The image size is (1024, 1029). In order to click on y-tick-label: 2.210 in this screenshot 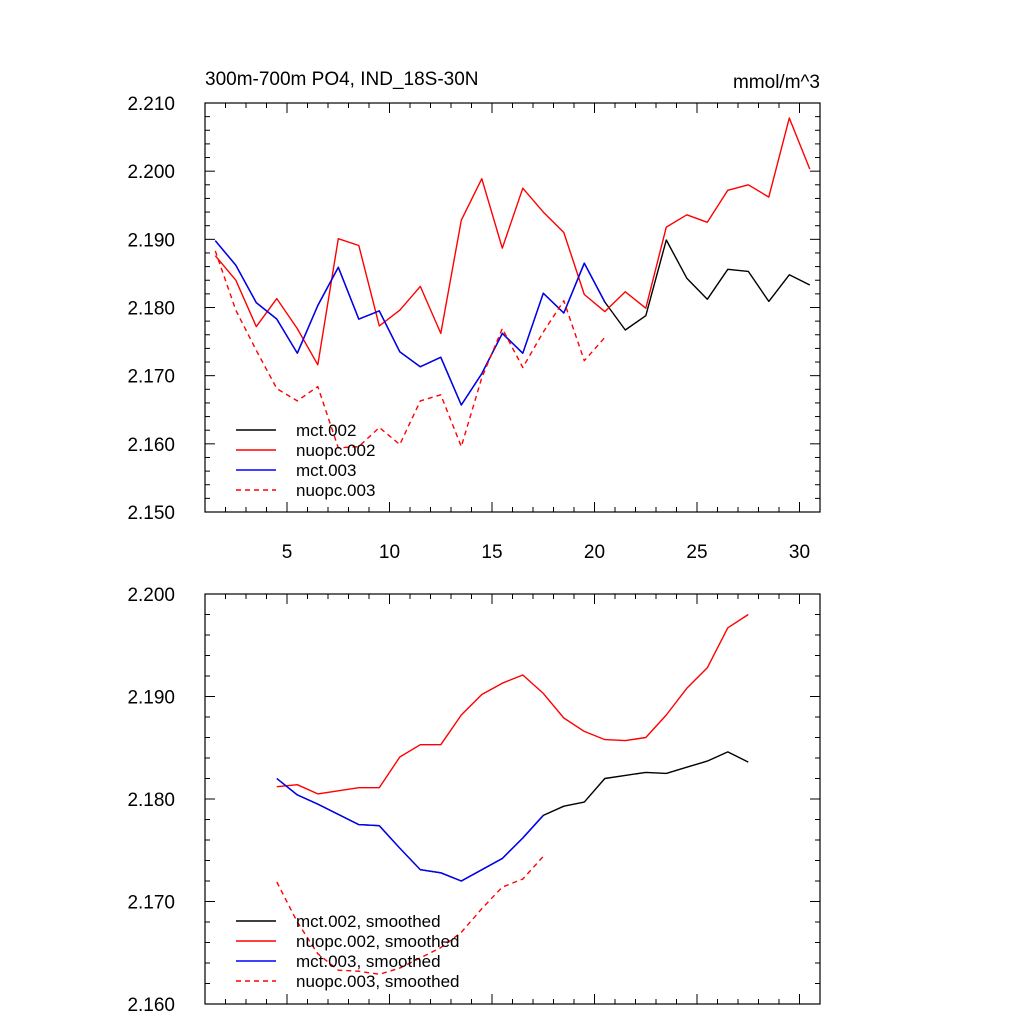, I will do `click(151, 104)`.